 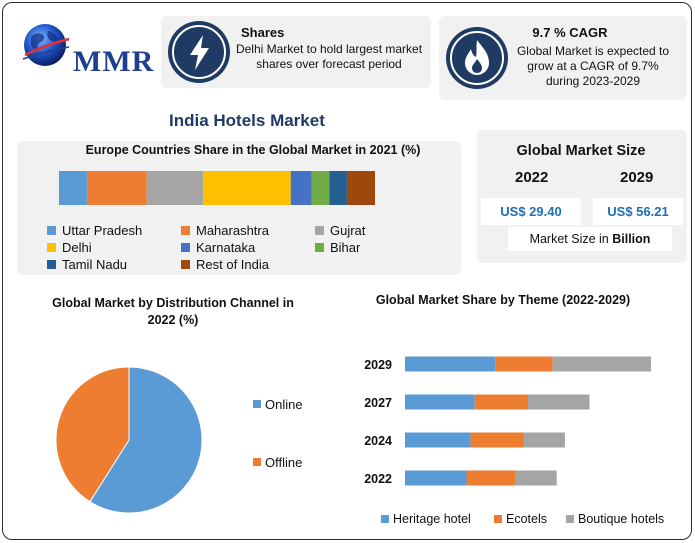 What do you see at coordinates (570, 519) in the screenshot?
I see `theme-legend-swatch-boutique-hotels` at bounding box center [570, 519].